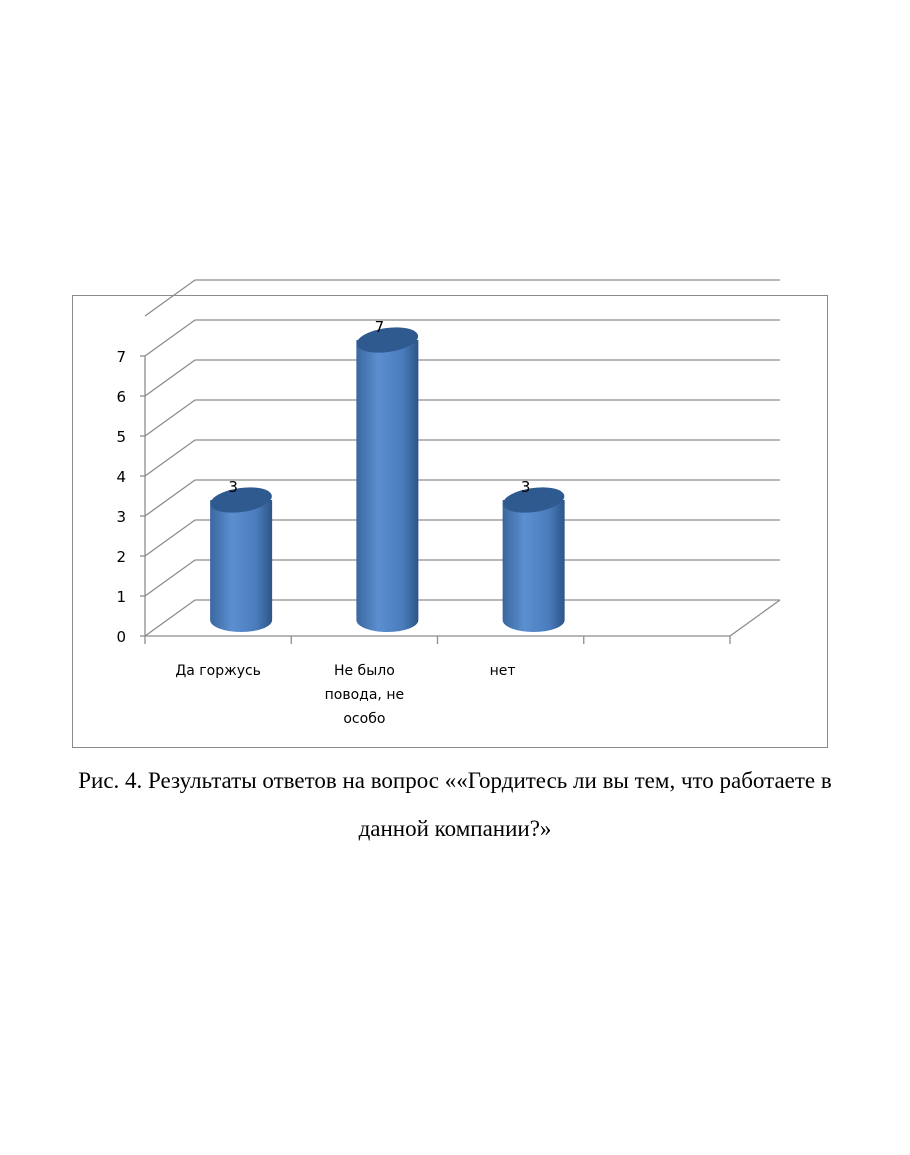  Describe the element at coordinates (364, 719) in the screenshot. I see `category-label: особо` at that location.